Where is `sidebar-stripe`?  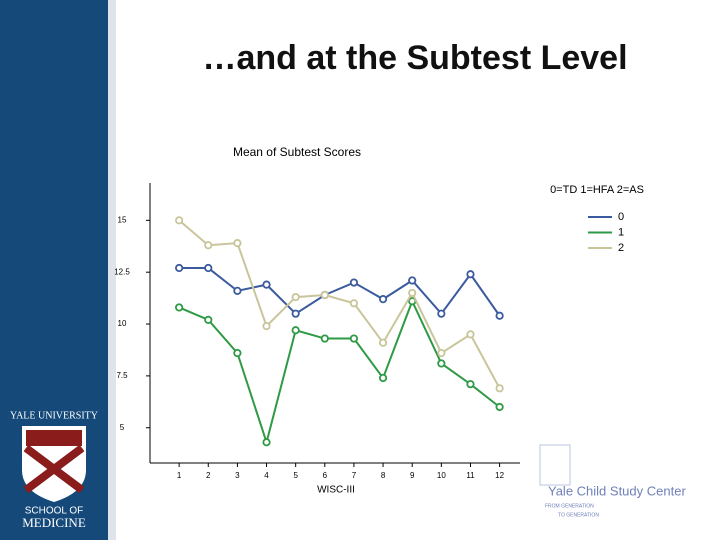
sidebar-stripe is located at coordinates (112, 270).